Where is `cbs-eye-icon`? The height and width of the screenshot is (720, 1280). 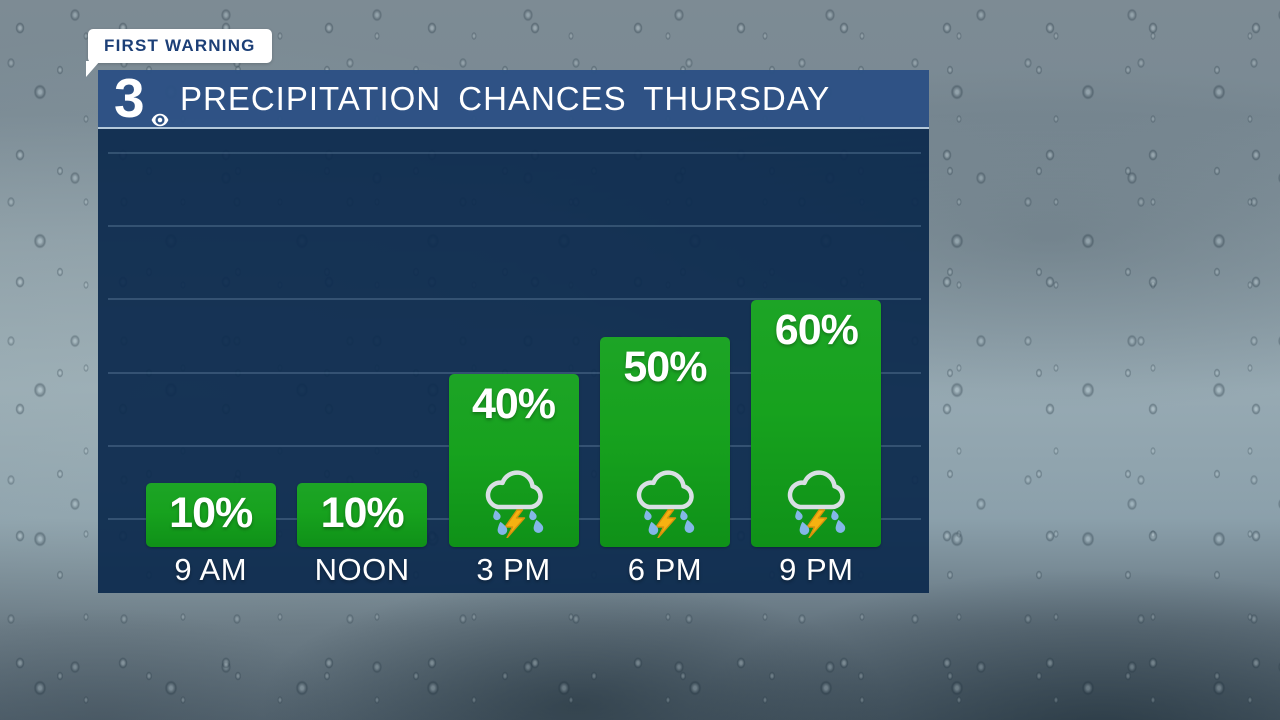
cbs-eye-icon is located at coordinates (160, 120).